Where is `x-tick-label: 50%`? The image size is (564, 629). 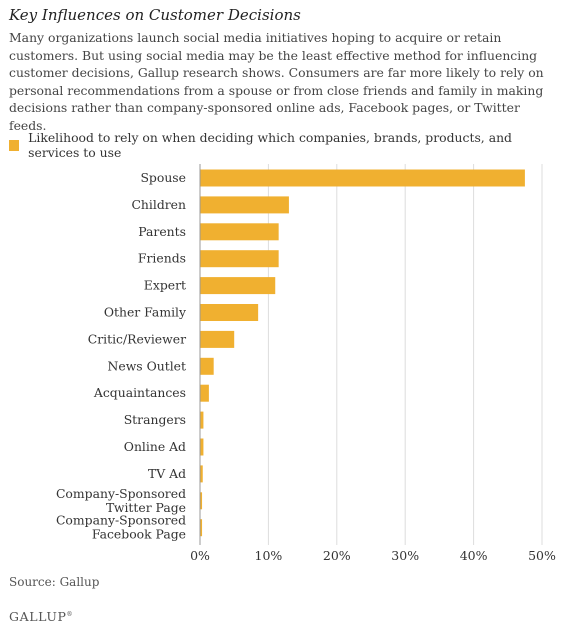
x-tick-label: 50% is located at coordinates (542, 555).